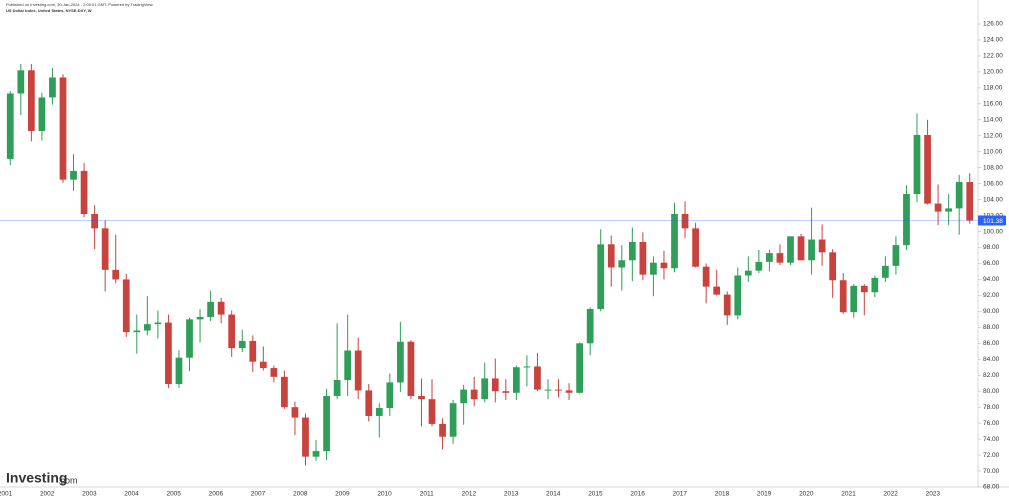 Image resolution: width=1009 pixels, height=499 pixels. I want to click on x-tick-label: 2018, so click(722, 494).